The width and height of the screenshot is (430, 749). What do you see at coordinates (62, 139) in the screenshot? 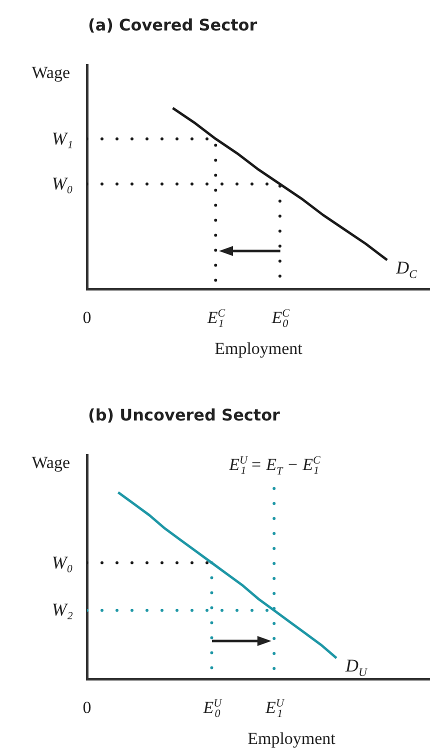
I see `annotation: W₁` at bounding box center [62, 139].